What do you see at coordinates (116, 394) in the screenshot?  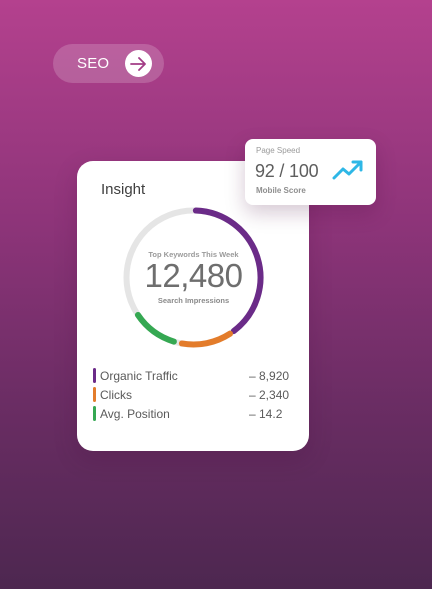 I see `metric-label: Clicks` at bounding box center [116, 394].